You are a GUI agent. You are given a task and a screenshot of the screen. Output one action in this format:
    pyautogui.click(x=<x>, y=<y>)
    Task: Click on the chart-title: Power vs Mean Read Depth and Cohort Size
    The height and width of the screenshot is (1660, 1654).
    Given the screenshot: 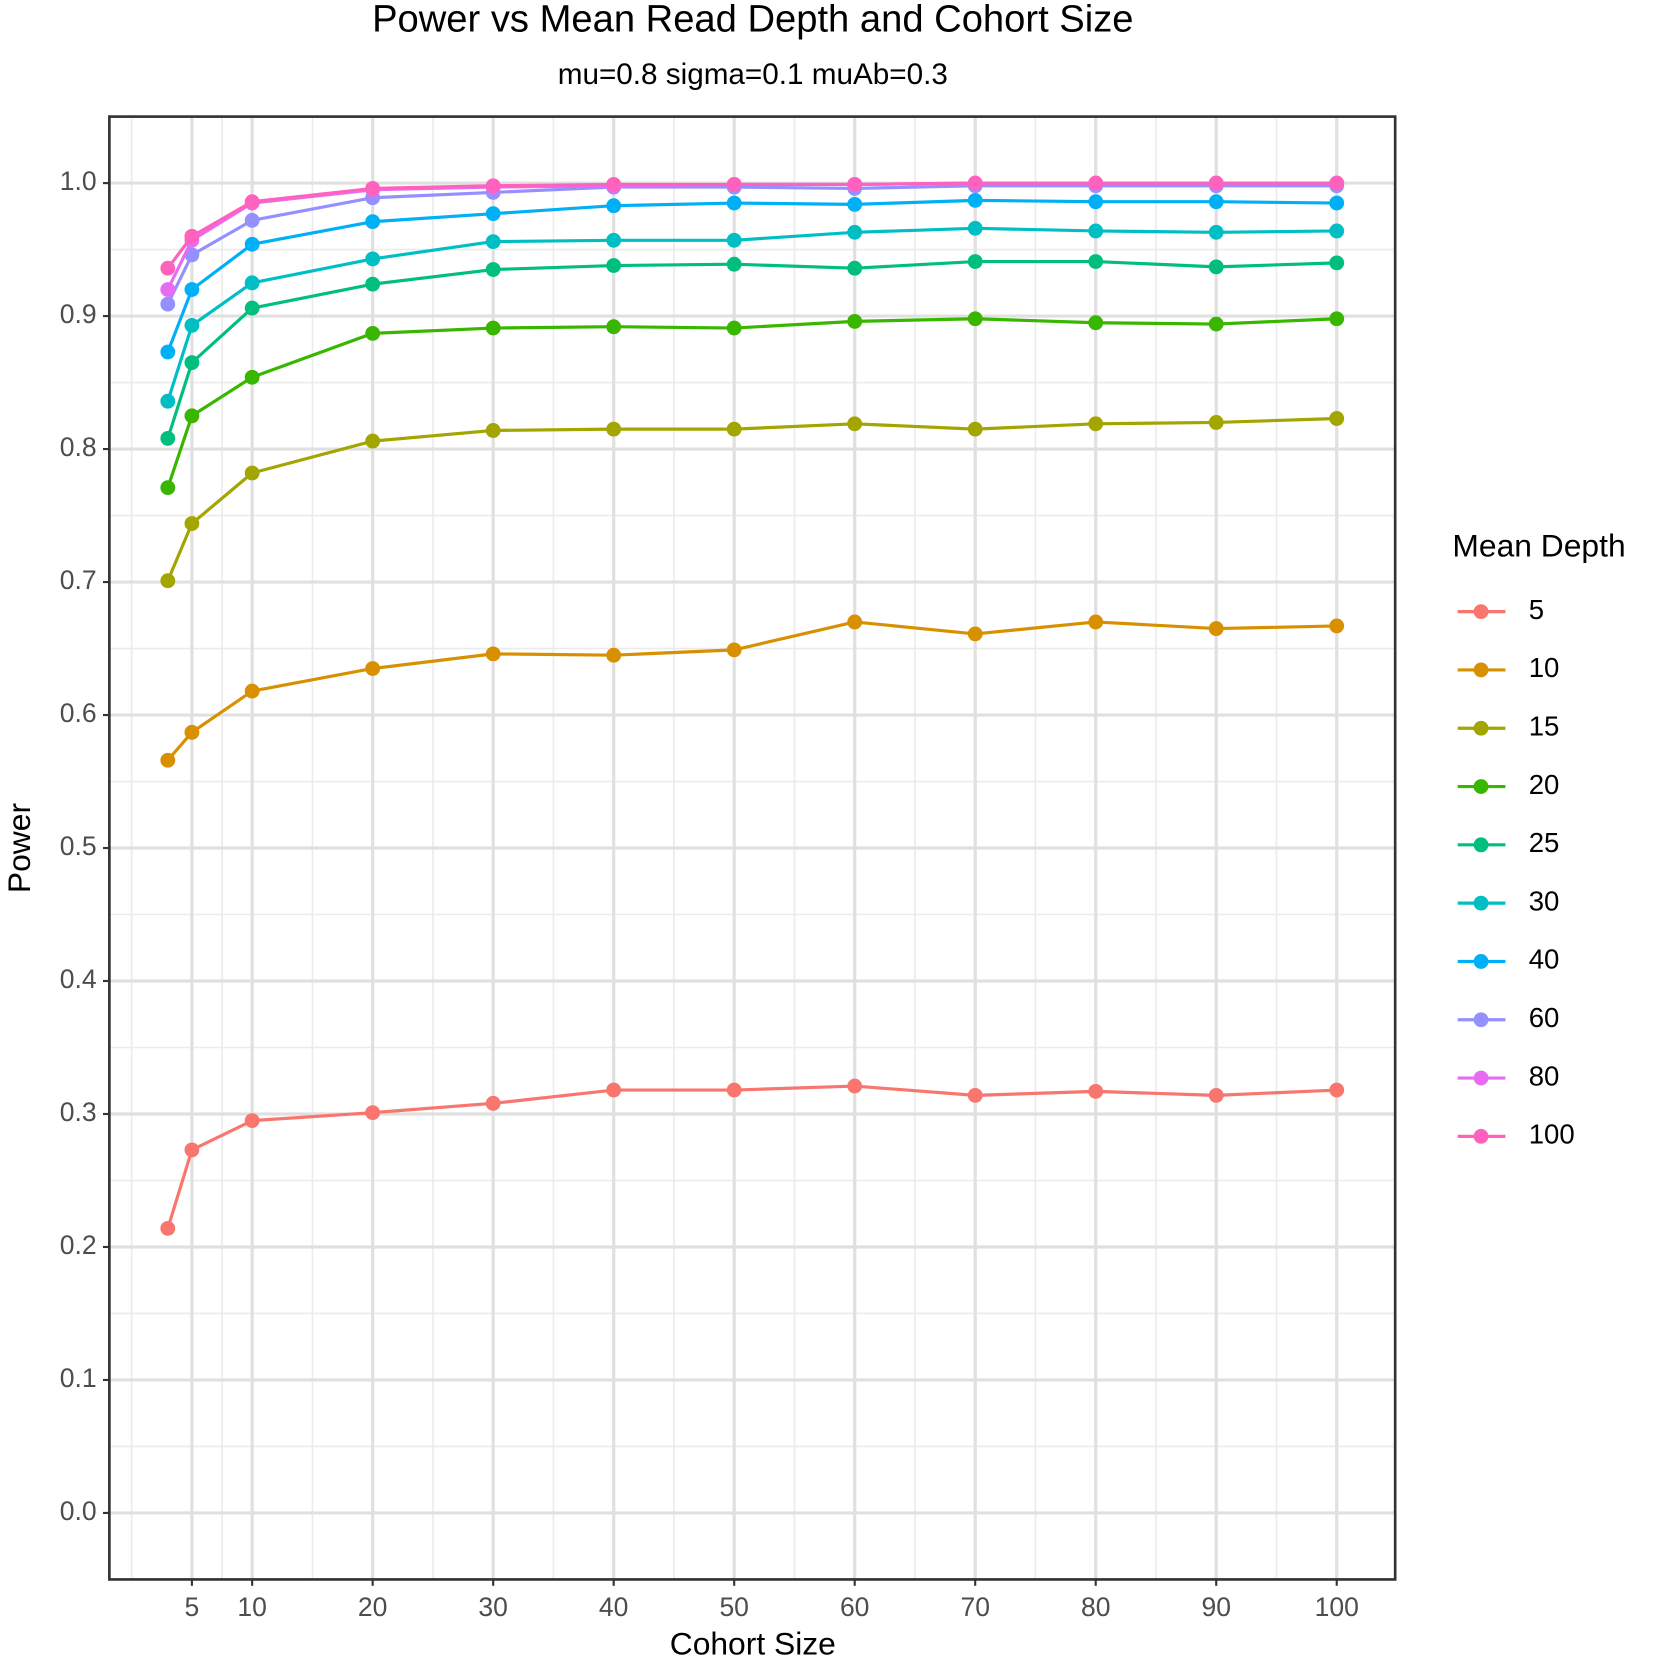 What is the action you would take?
    pyautogui.click(x=752, y=20)
    